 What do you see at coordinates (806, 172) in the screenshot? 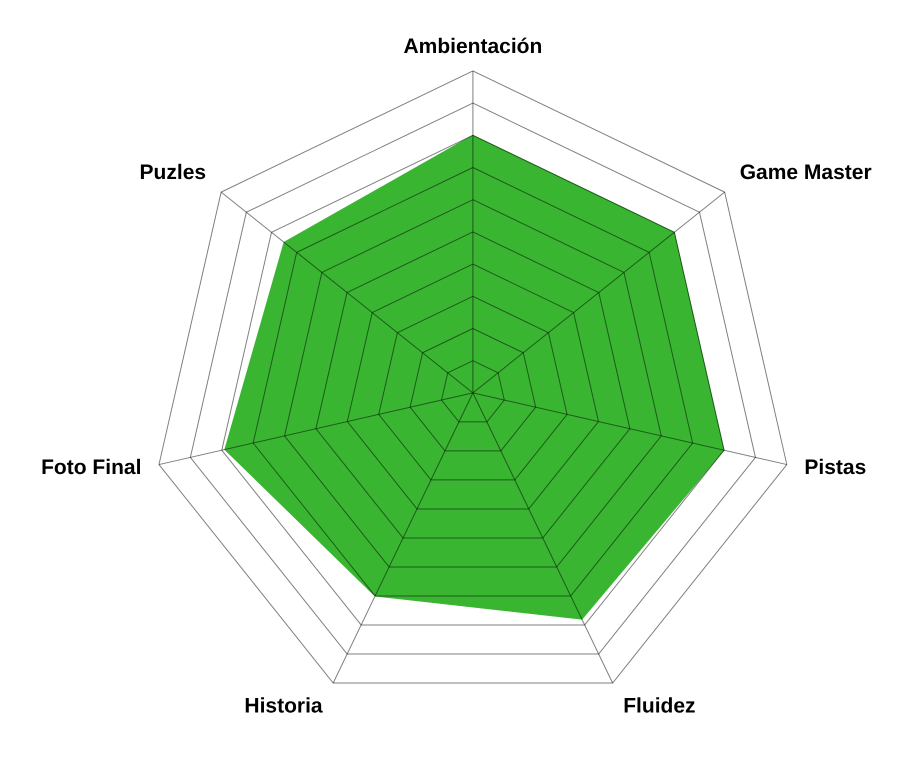
I see `spoke-label: Game Master` at bounding box center [806, 172].